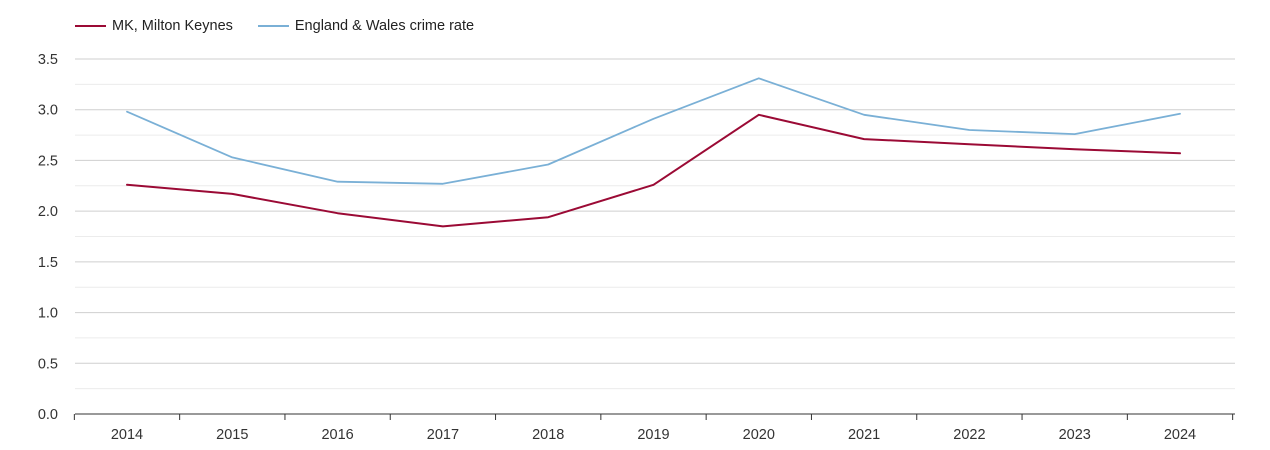 The image size is (1270, 450). I want to click on y-tick-label: 1.5, so click(48, 263).